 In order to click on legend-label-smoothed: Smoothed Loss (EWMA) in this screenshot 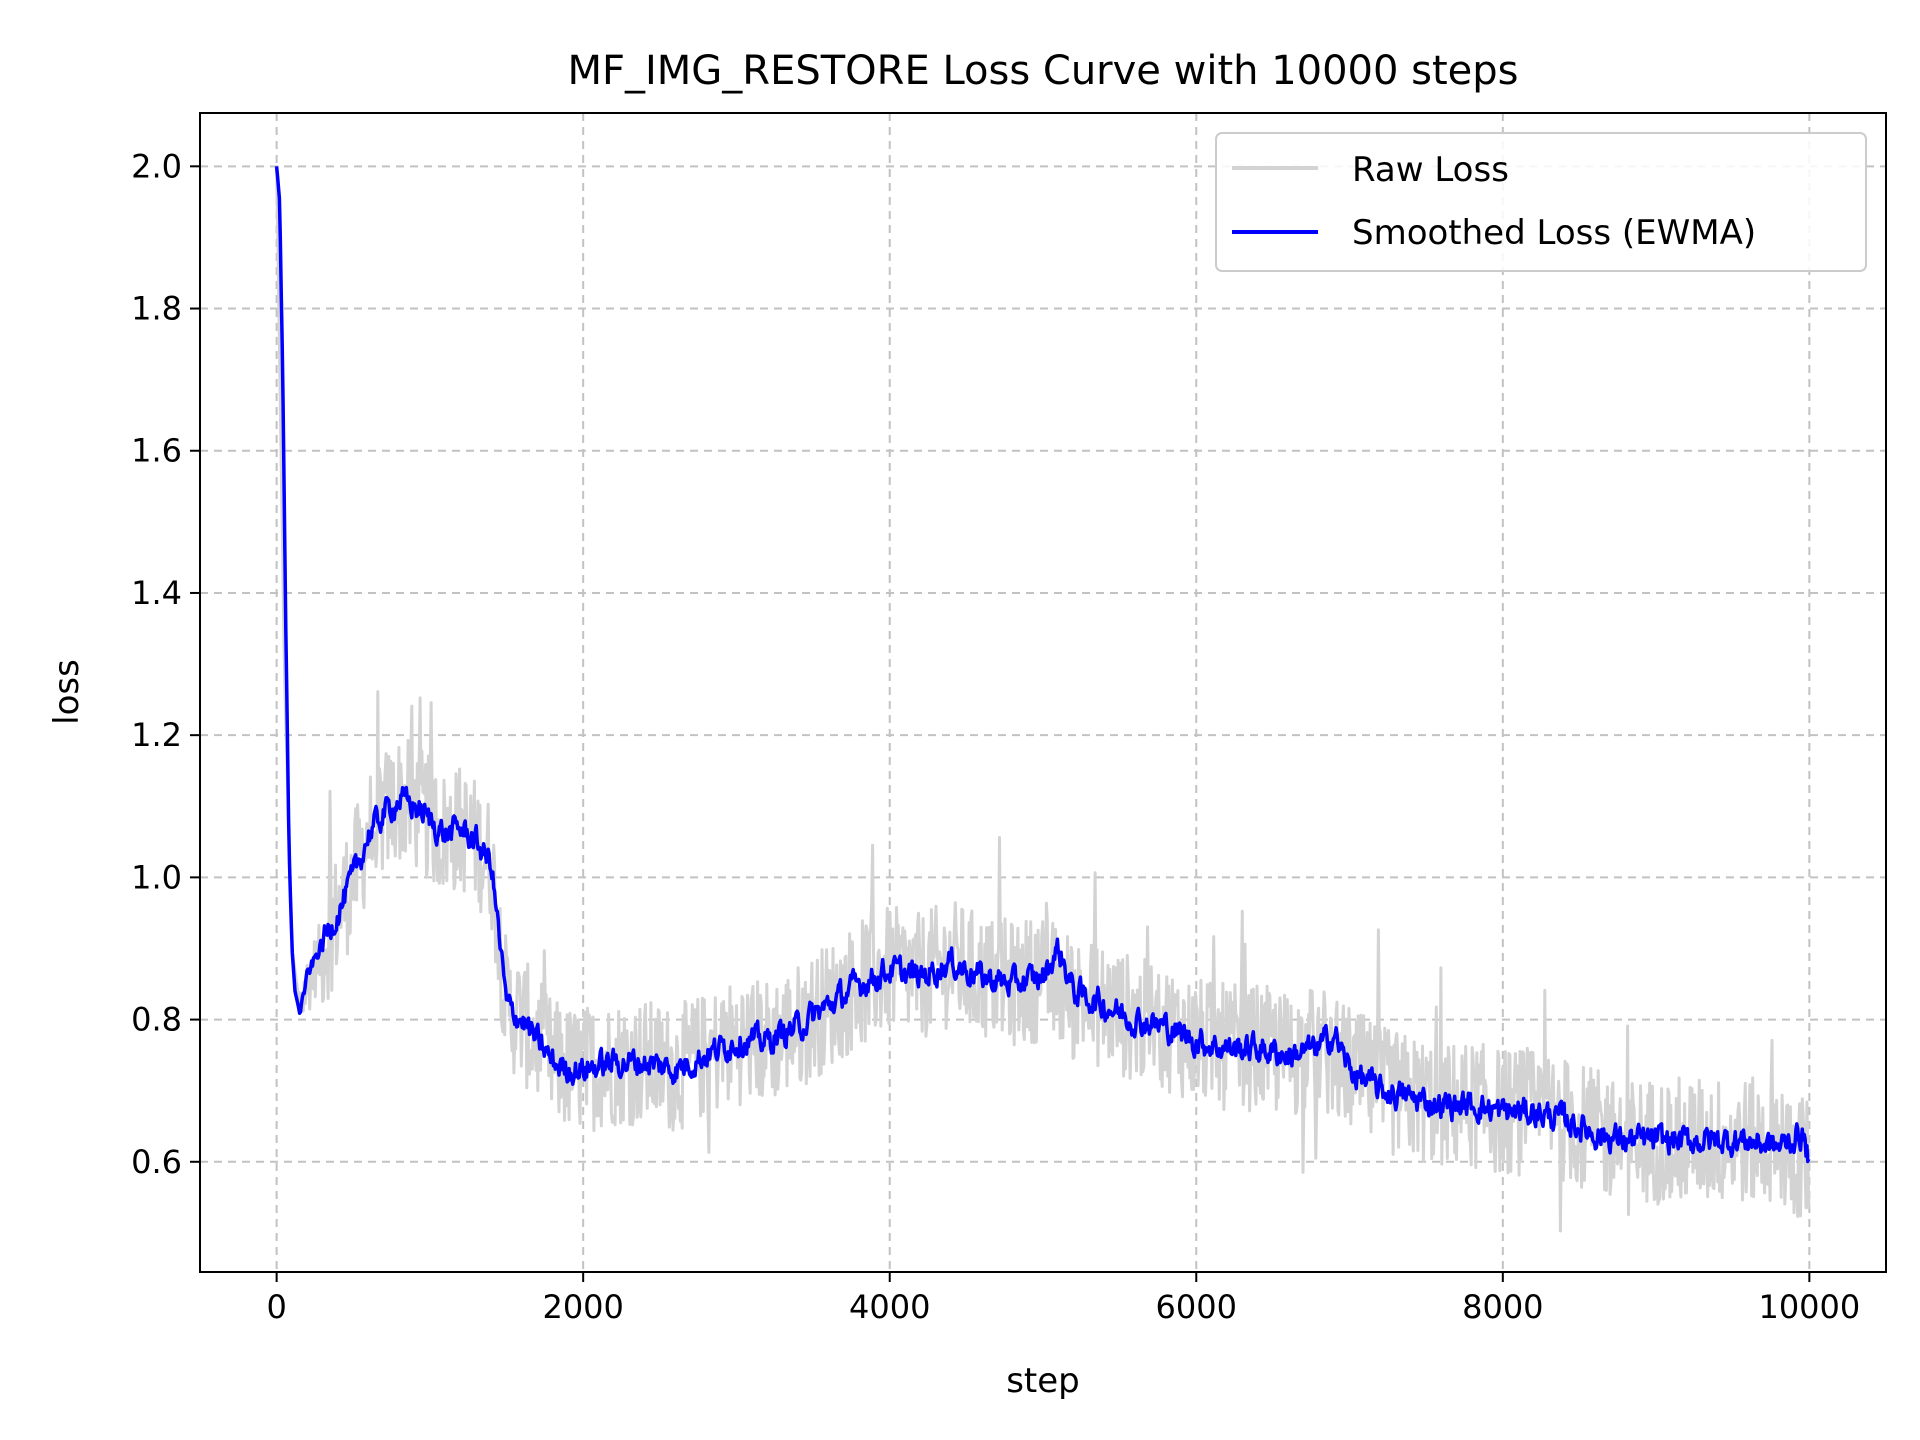, I will do `click(1554, 233)`.